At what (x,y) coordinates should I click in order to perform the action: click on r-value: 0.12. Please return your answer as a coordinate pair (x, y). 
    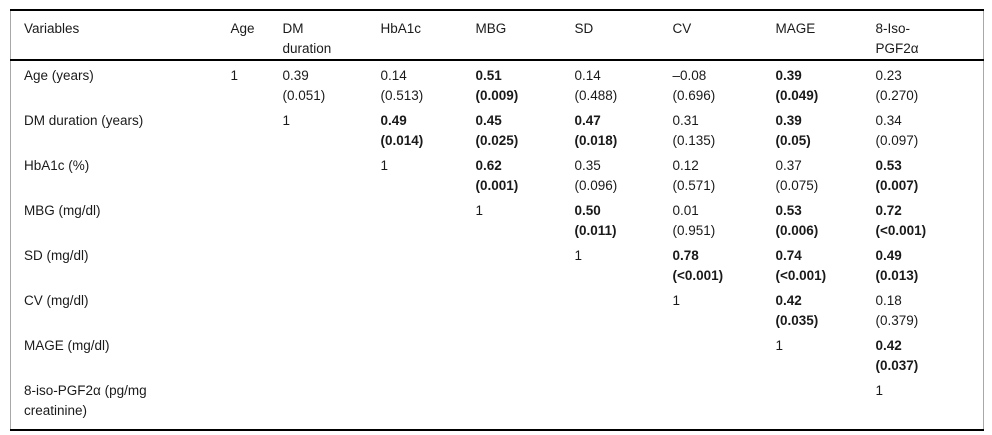
    Looking at the image, I should click on (685, 165).